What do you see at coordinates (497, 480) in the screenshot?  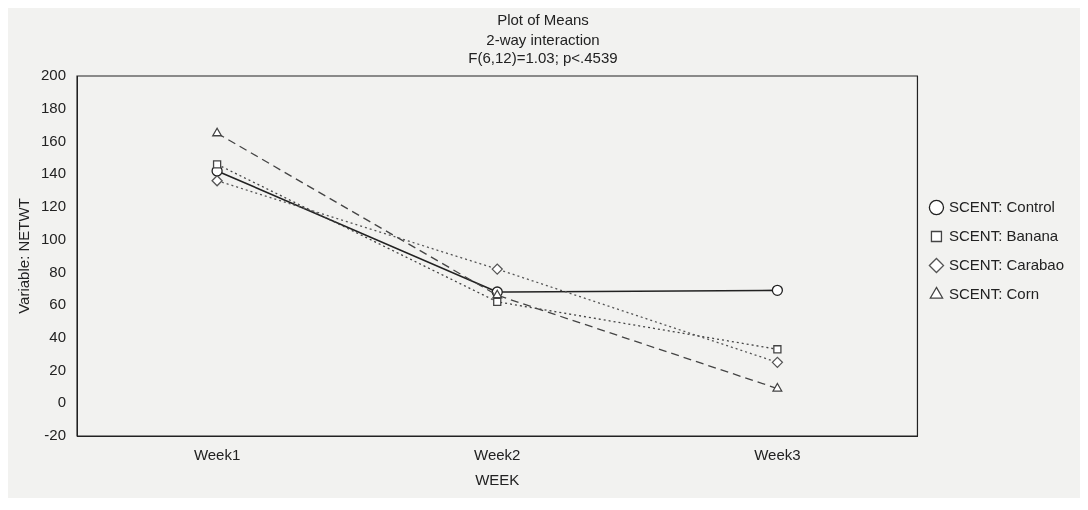 I see `x-axis-title: WEEK` at bounding box center [497, 480].